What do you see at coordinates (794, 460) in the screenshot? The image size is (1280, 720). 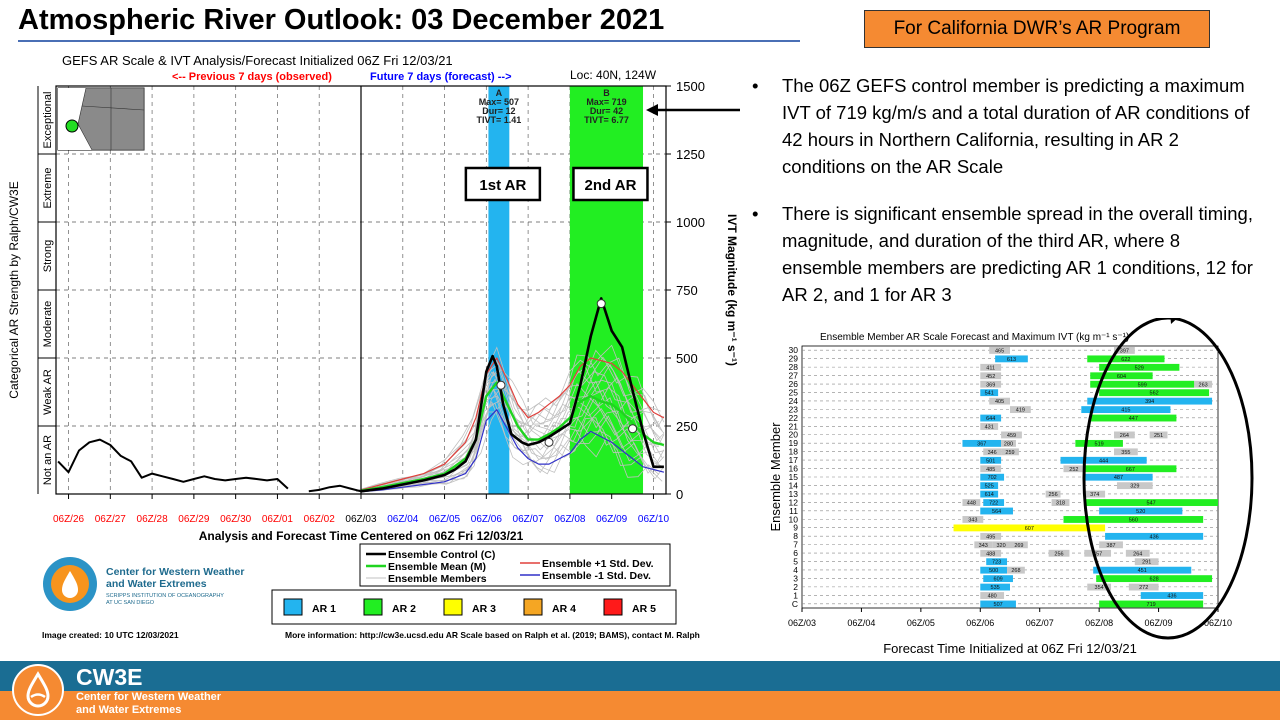 I see `member-label: 17` at bounding box center [794, 460].